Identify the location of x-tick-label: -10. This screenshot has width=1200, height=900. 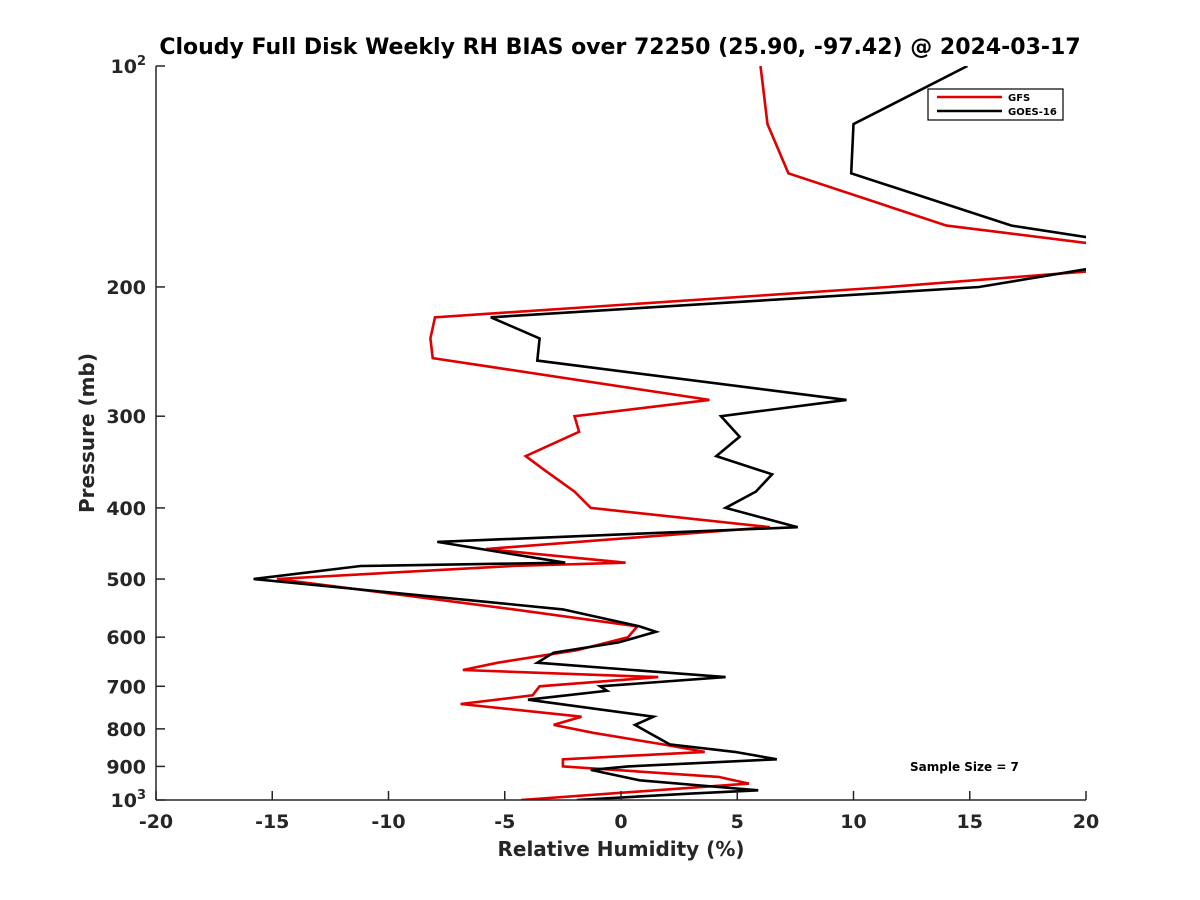
(388, 822).